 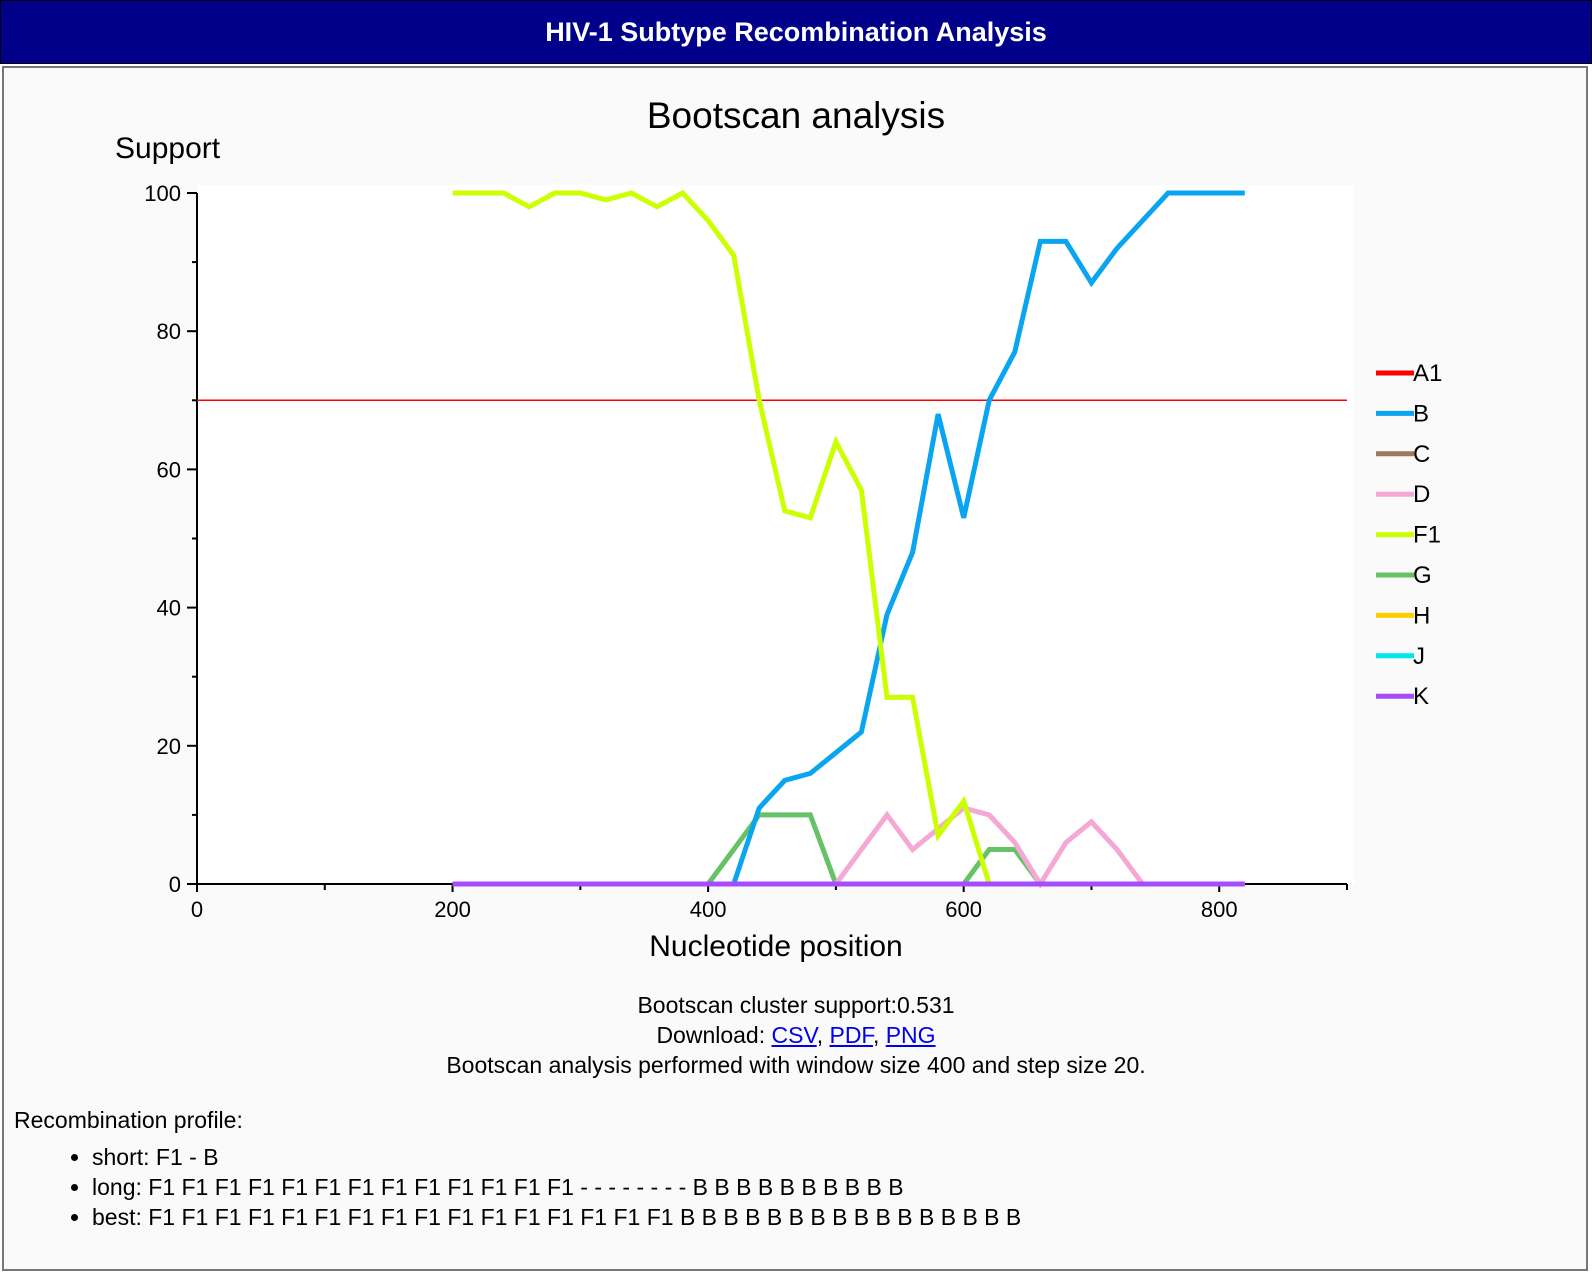 What do you see at coordinates (197, 909) in the screenshot?
I see `x-tick-label: 0` at bounding box center [197, 909].